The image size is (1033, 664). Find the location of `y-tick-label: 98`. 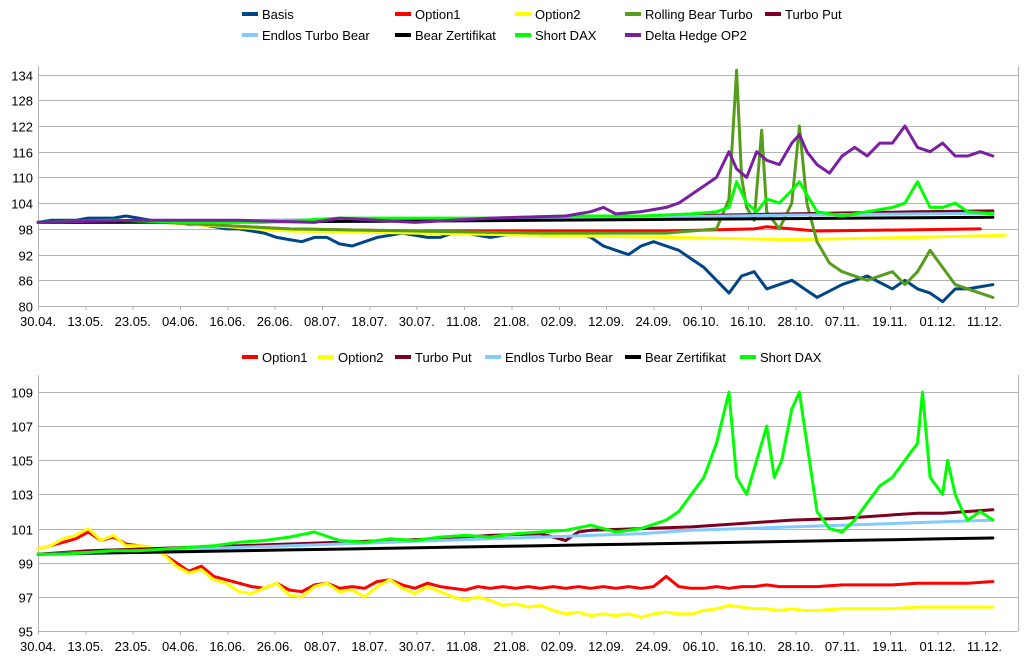

y-tick-label: 98 is located at coordinates (26, 230).